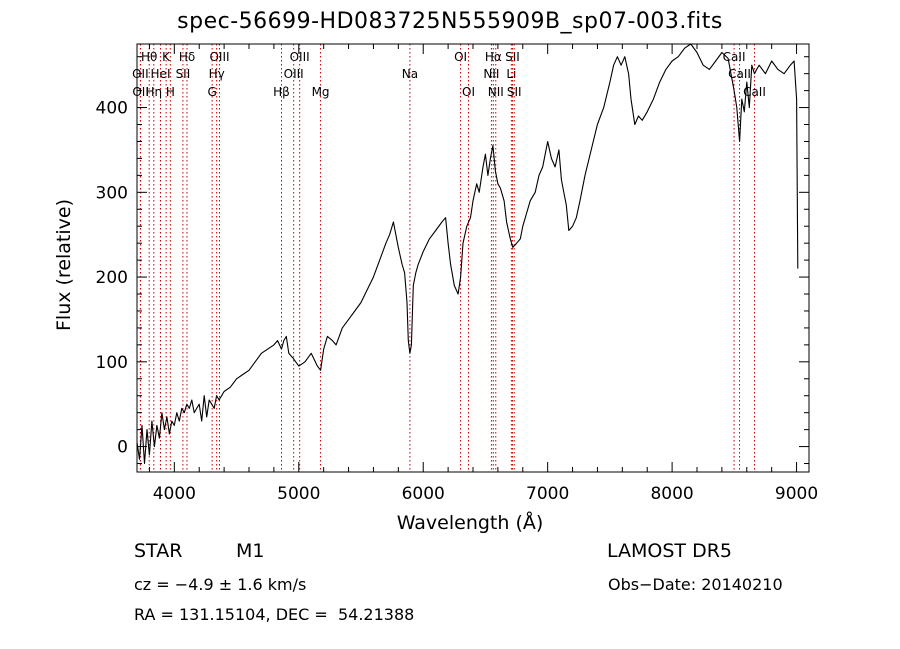 This screenshot has height=649, width=900. What do you see at coordinates (112, 193) in the screenshot?
I see `y-tick-label: 300` at bounding box center [112, 193].